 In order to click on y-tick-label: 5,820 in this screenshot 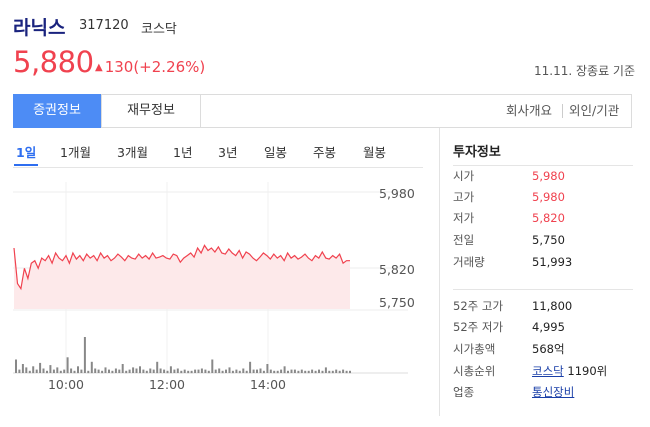, I will do `click(397, 269)`.